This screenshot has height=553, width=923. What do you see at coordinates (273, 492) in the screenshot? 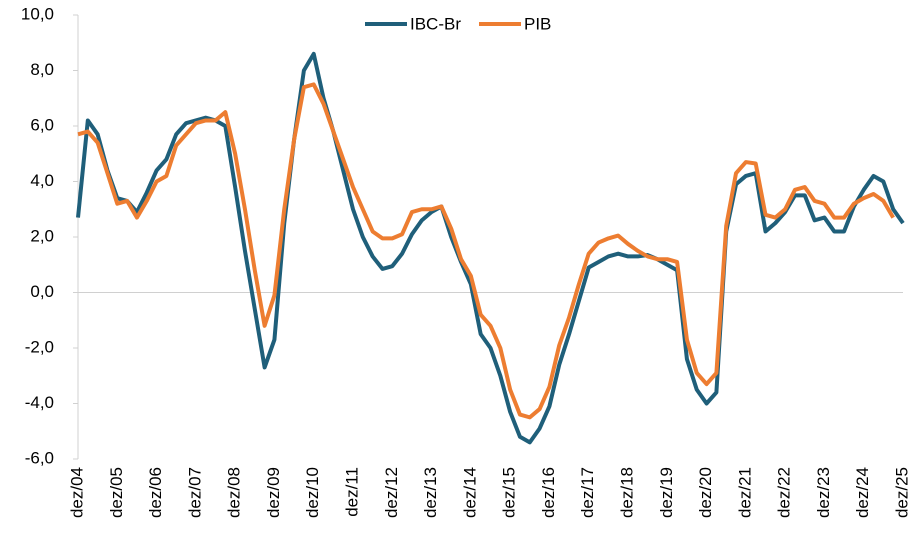
I see `x-tick-label: dez/09` at bounding box center [273, 492].